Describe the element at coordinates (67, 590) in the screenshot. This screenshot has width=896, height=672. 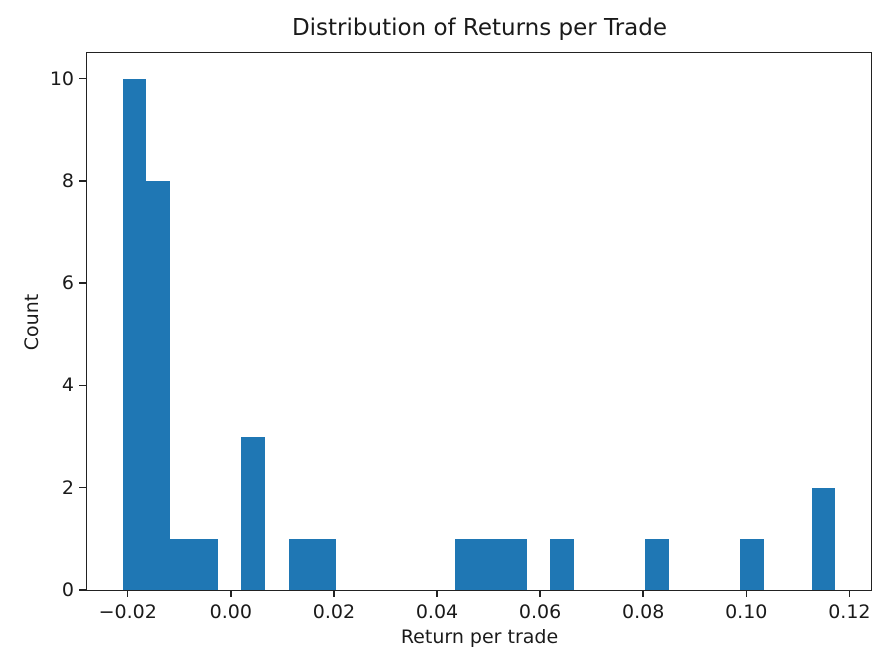
I see `y-tick-label: 0` at that location.